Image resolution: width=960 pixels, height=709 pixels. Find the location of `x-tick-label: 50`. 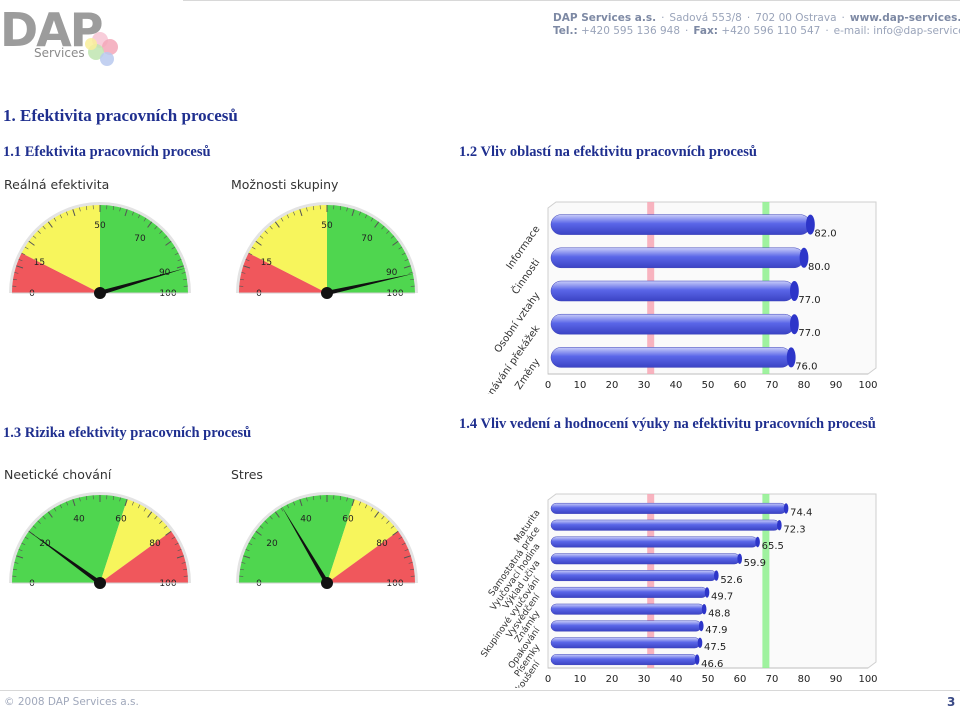

x-tick-label: 50 is located at coordinates (708, 385).